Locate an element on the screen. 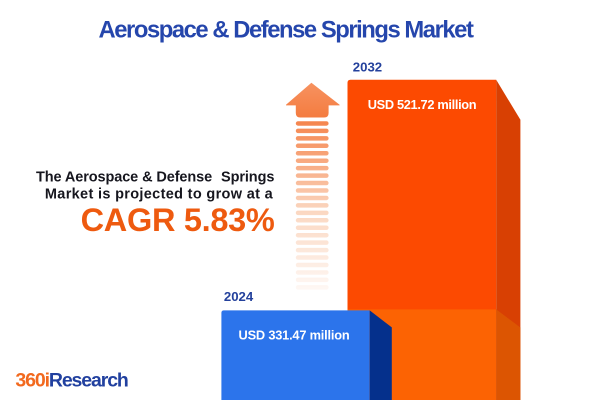 The image size is (600, 400). svg-text: CAGR 5.83% is located at coordinates (178, 220).